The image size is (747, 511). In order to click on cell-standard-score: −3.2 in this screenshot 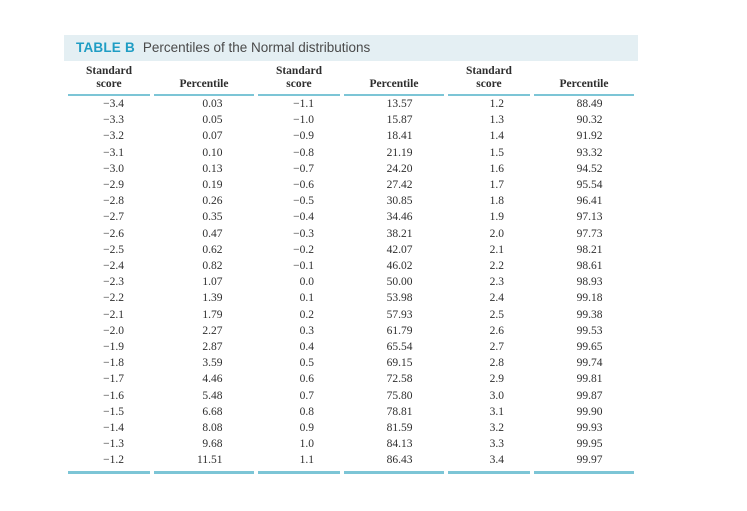, I will do `click(113, 136)`.